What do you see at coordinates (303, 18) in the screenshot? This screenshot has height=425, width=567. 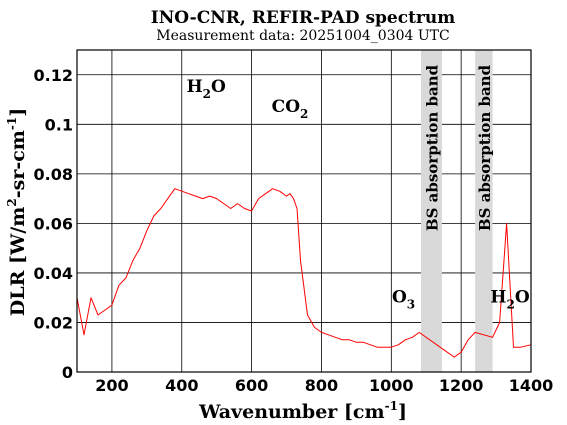 I see `chart-title: INO-CNR, REFIR-PAD spectrum` at bounding box center [303, 18].